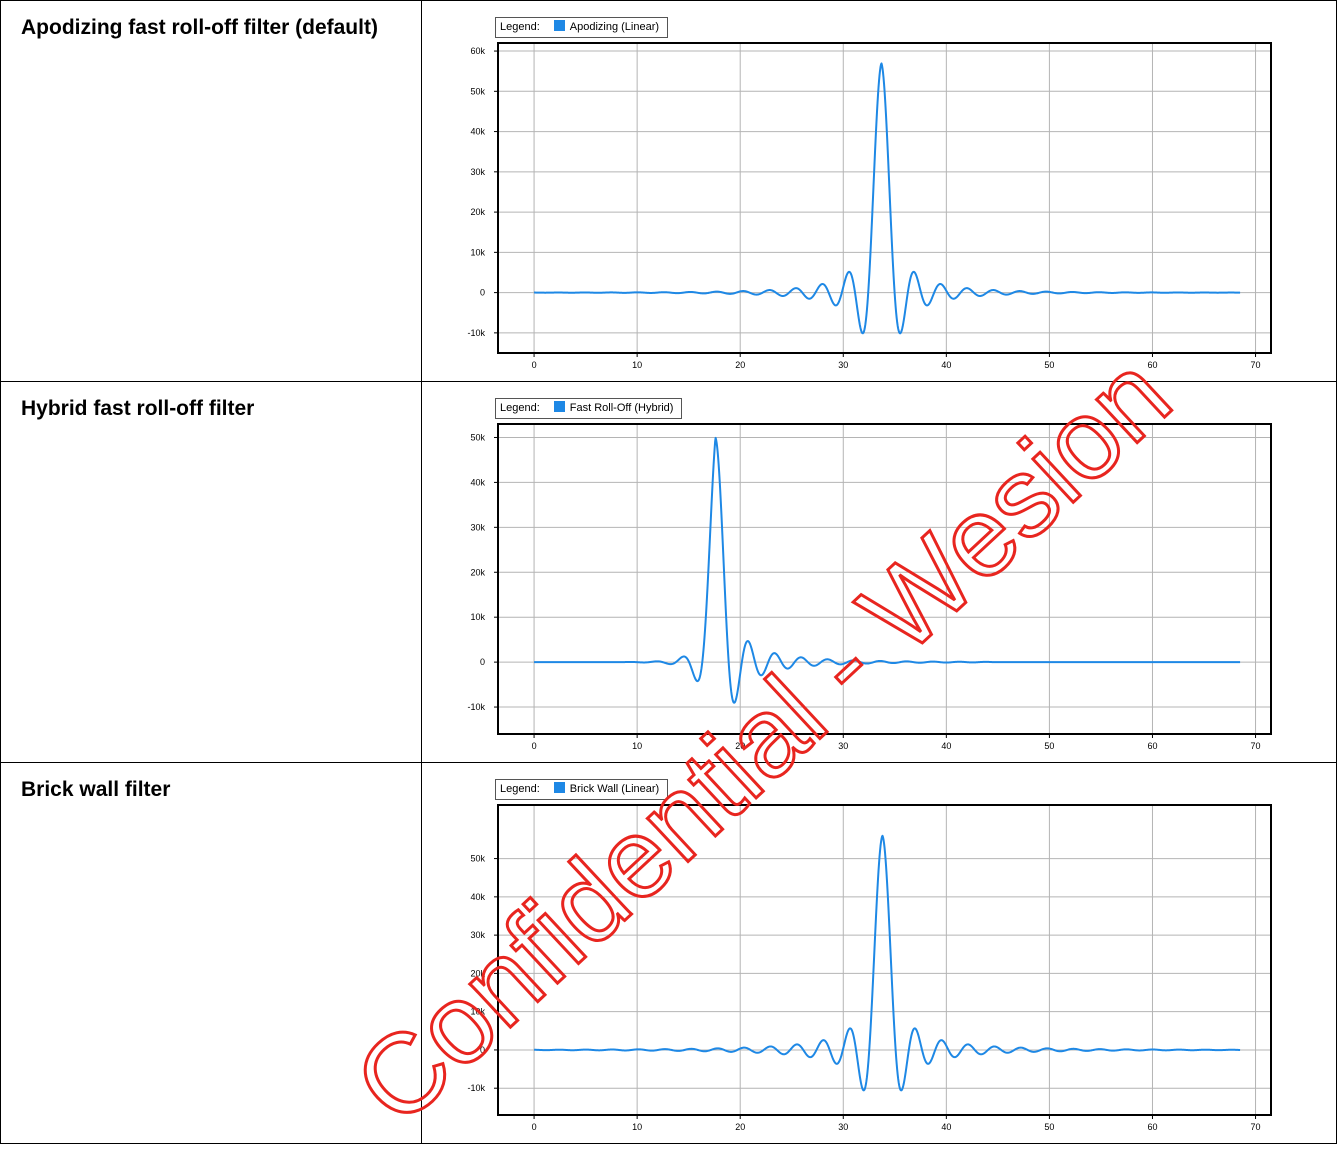 Image resolution: width=1338 pixels, height=1170 pixels. I want to click on chart-legend: Legend: Fast Roll-Off (Hybrid), so click(589, 408).